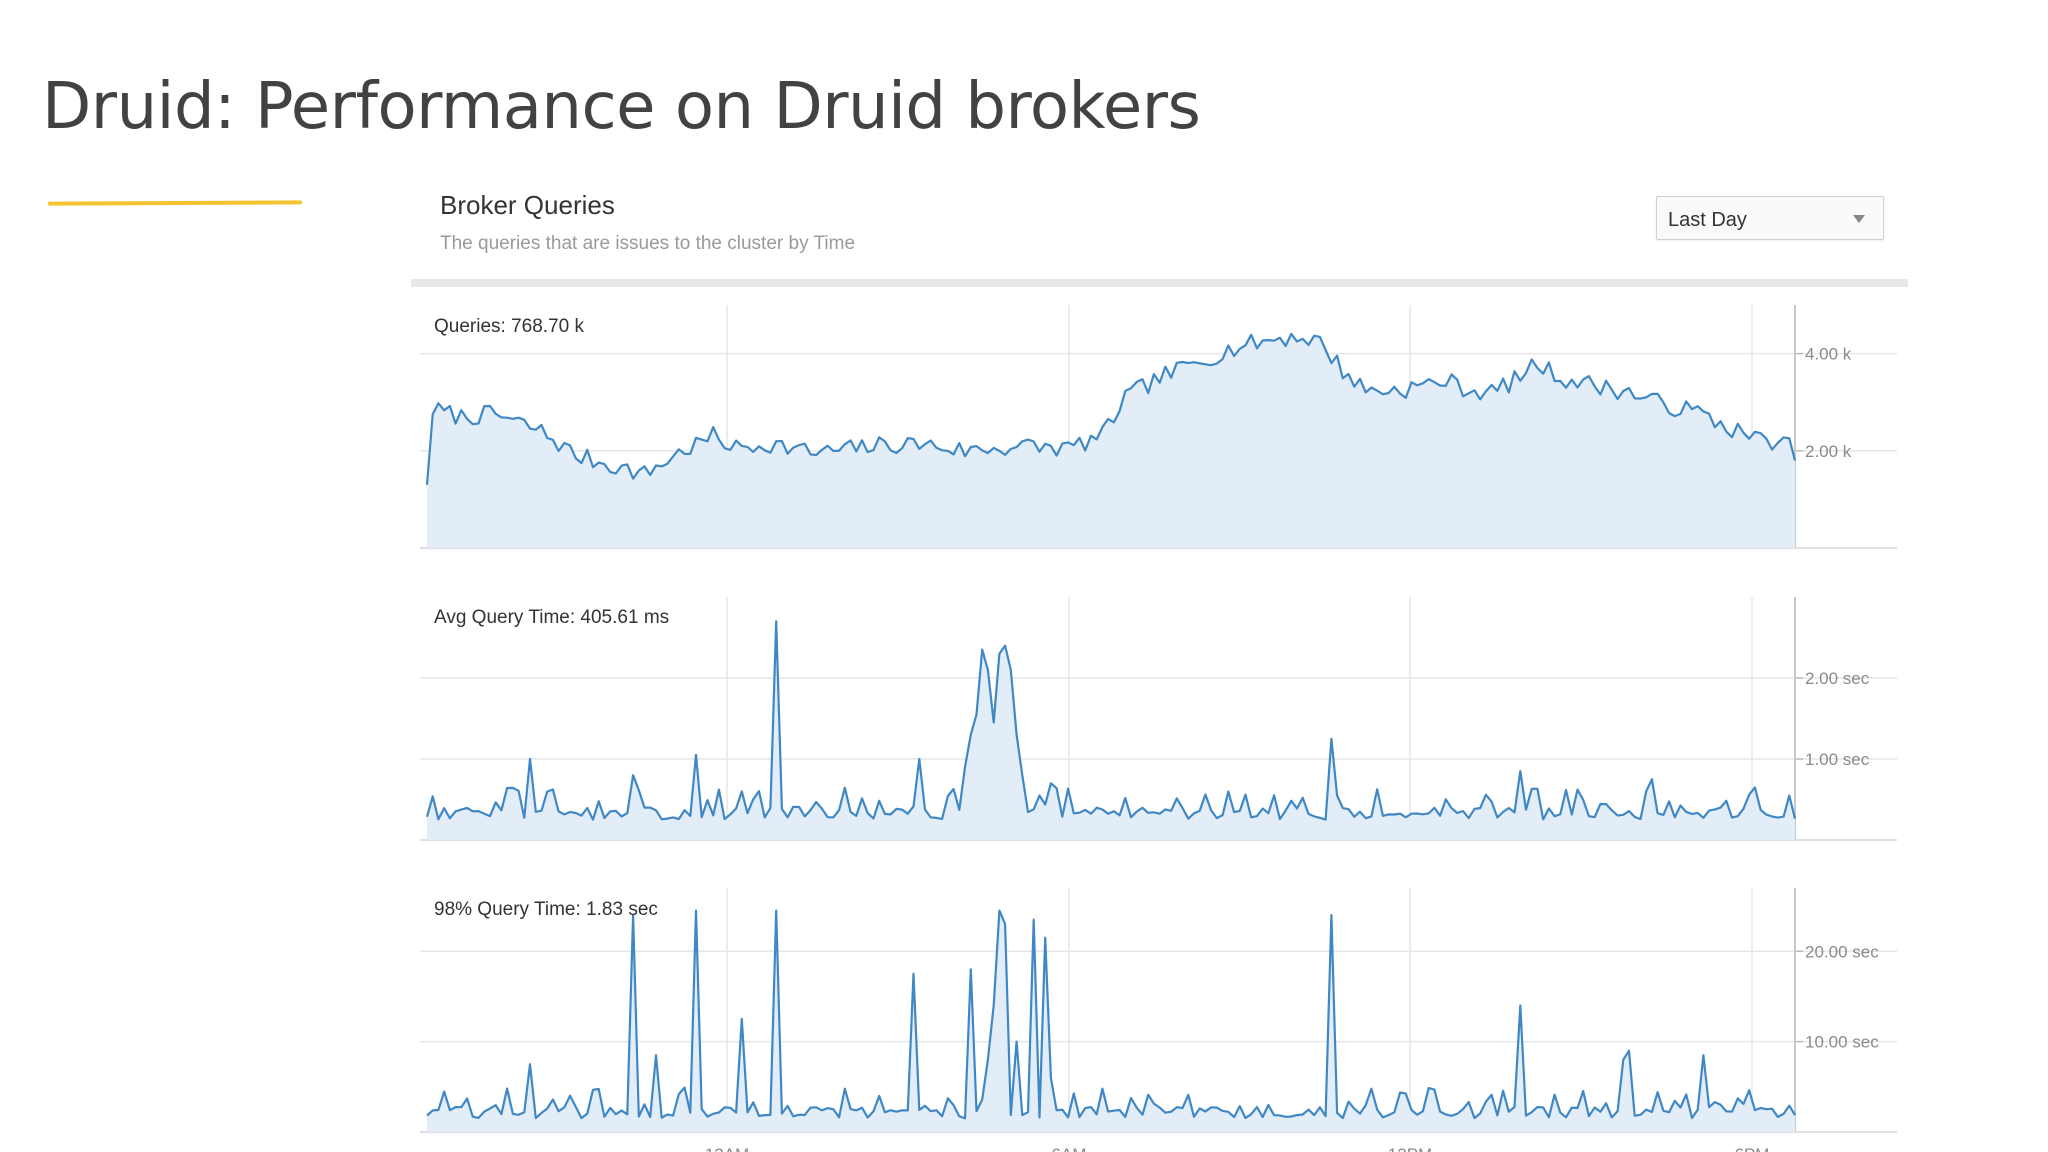  Describe the element at coordinates (1842, 1042) in the screenshot. I see `y-tick-label: 10.00 sec` at that location.